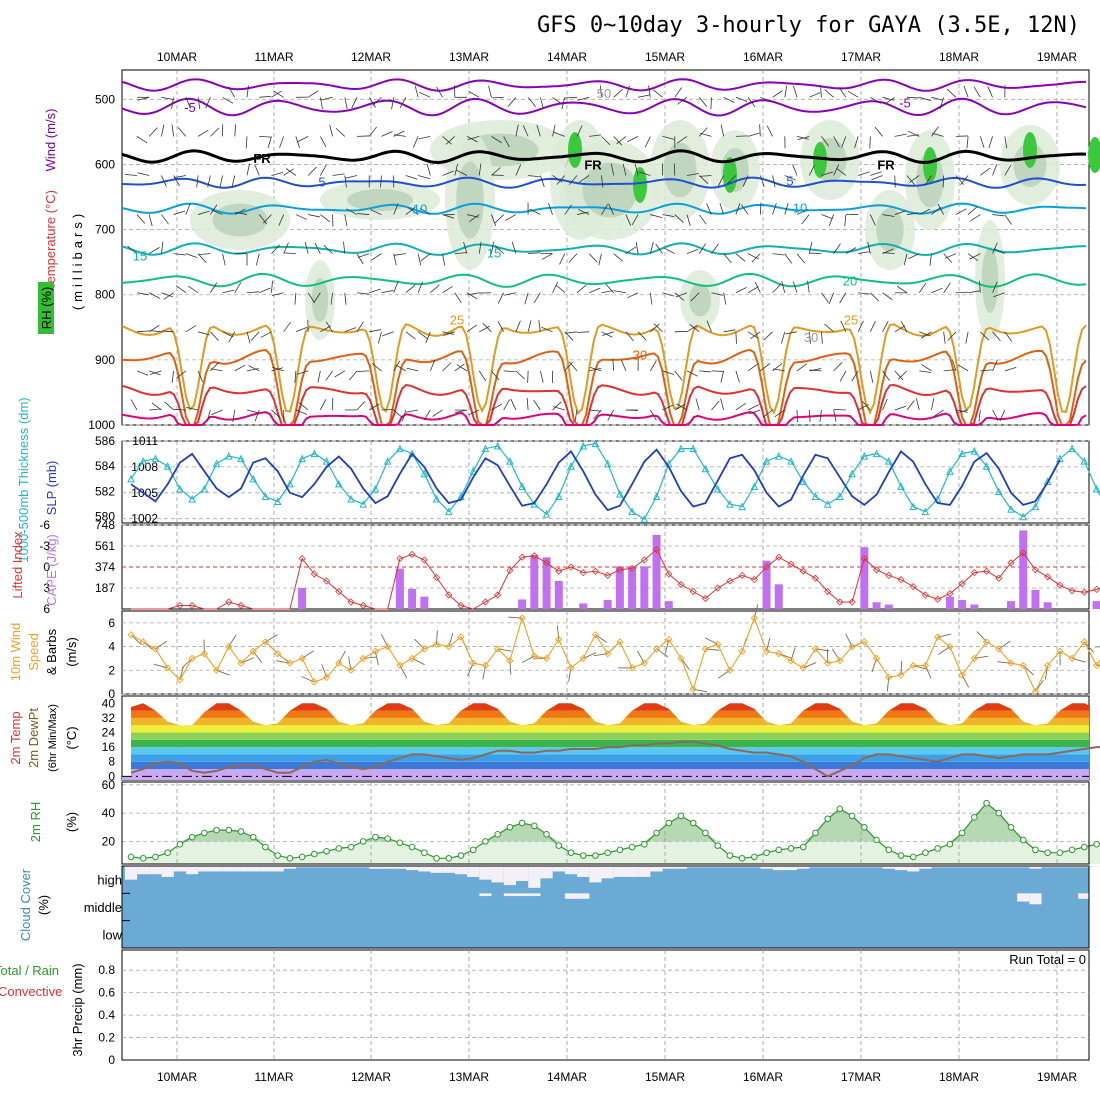  I want to click on cape-bar, so click(1023, 569).